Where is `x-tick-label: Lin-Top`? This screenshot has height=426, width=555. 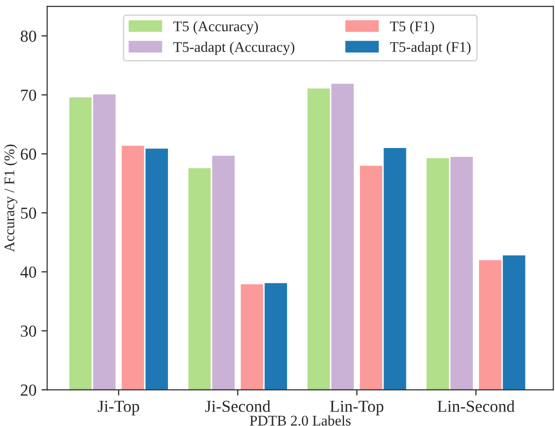
x-tick-label: Lin-Top is located at coordinates (357, 408).